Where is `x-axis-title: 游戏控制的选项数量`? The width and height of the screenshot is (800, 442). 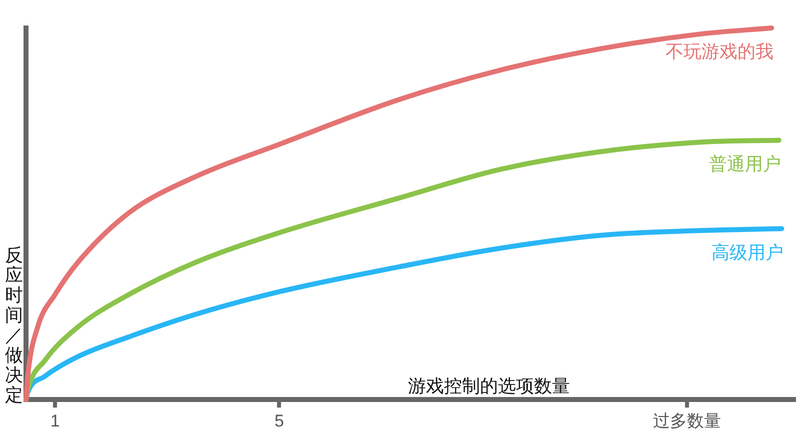 x-axis-title: 游戏控制的选项数量 is located at coordinates (489, 386).